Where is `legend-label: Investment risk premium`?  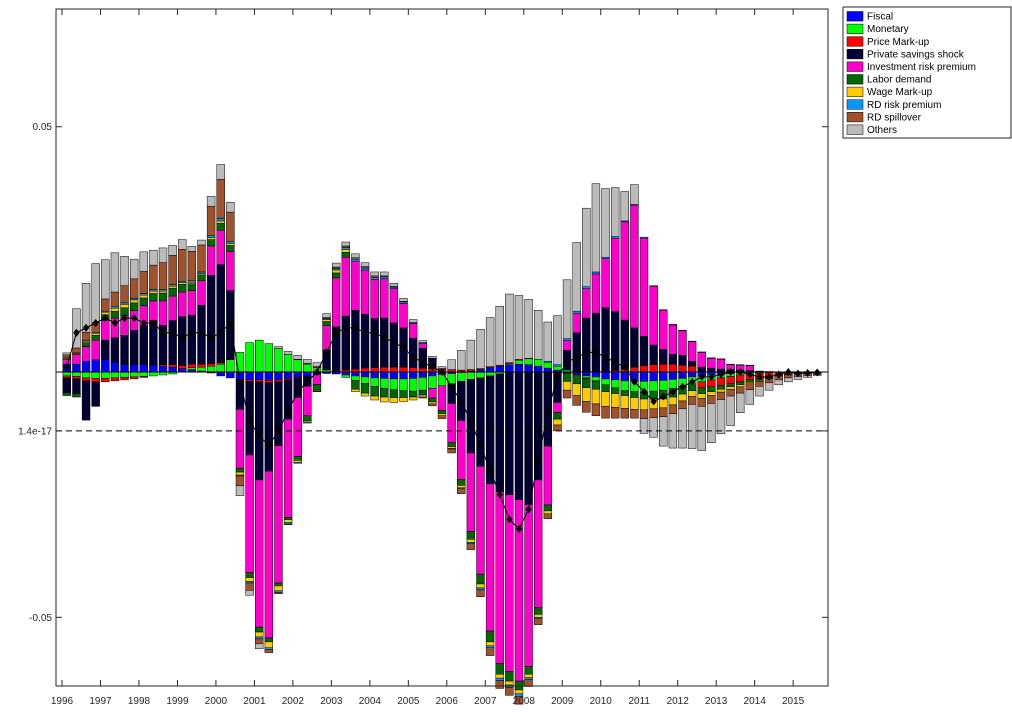 legend-label: Investment risk premium is located at coordinates (921, 67).